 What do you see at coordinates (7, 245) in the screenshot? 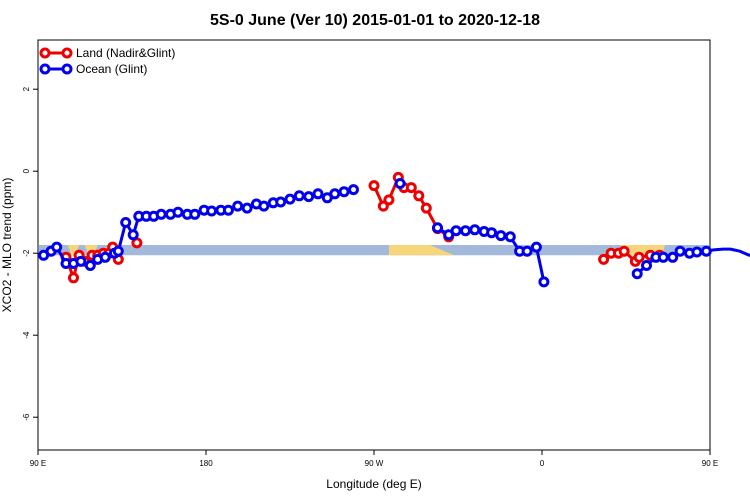
I see `y-axis-label: XCO2 - MLO trend (ppm)` at bounding box center [7, 245].